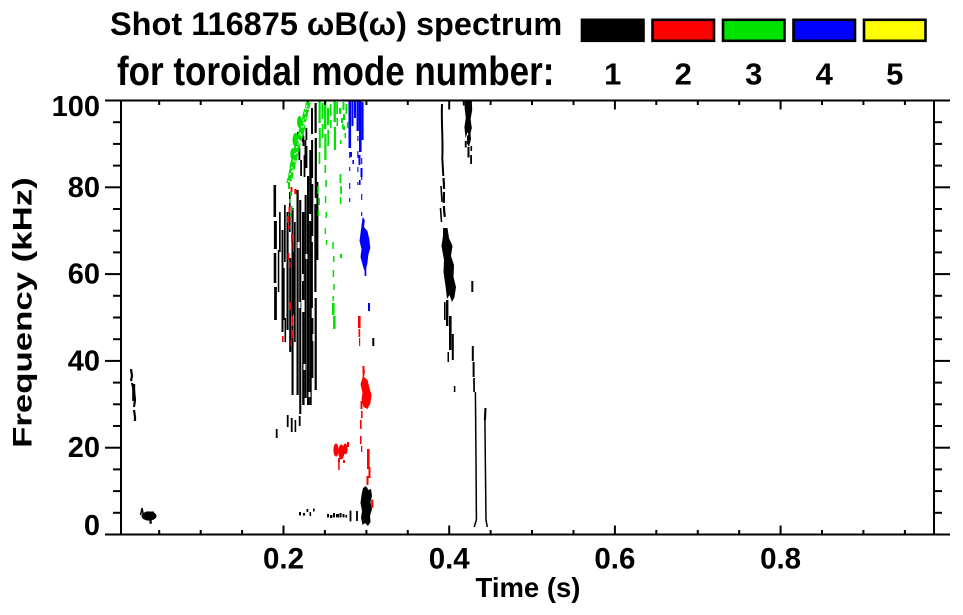 Image resolution: width=963 pixels, height=615 pixels. Describe the element at coordinates (84, 448) in the screenshot. I see `svg-text: 20` at that location.